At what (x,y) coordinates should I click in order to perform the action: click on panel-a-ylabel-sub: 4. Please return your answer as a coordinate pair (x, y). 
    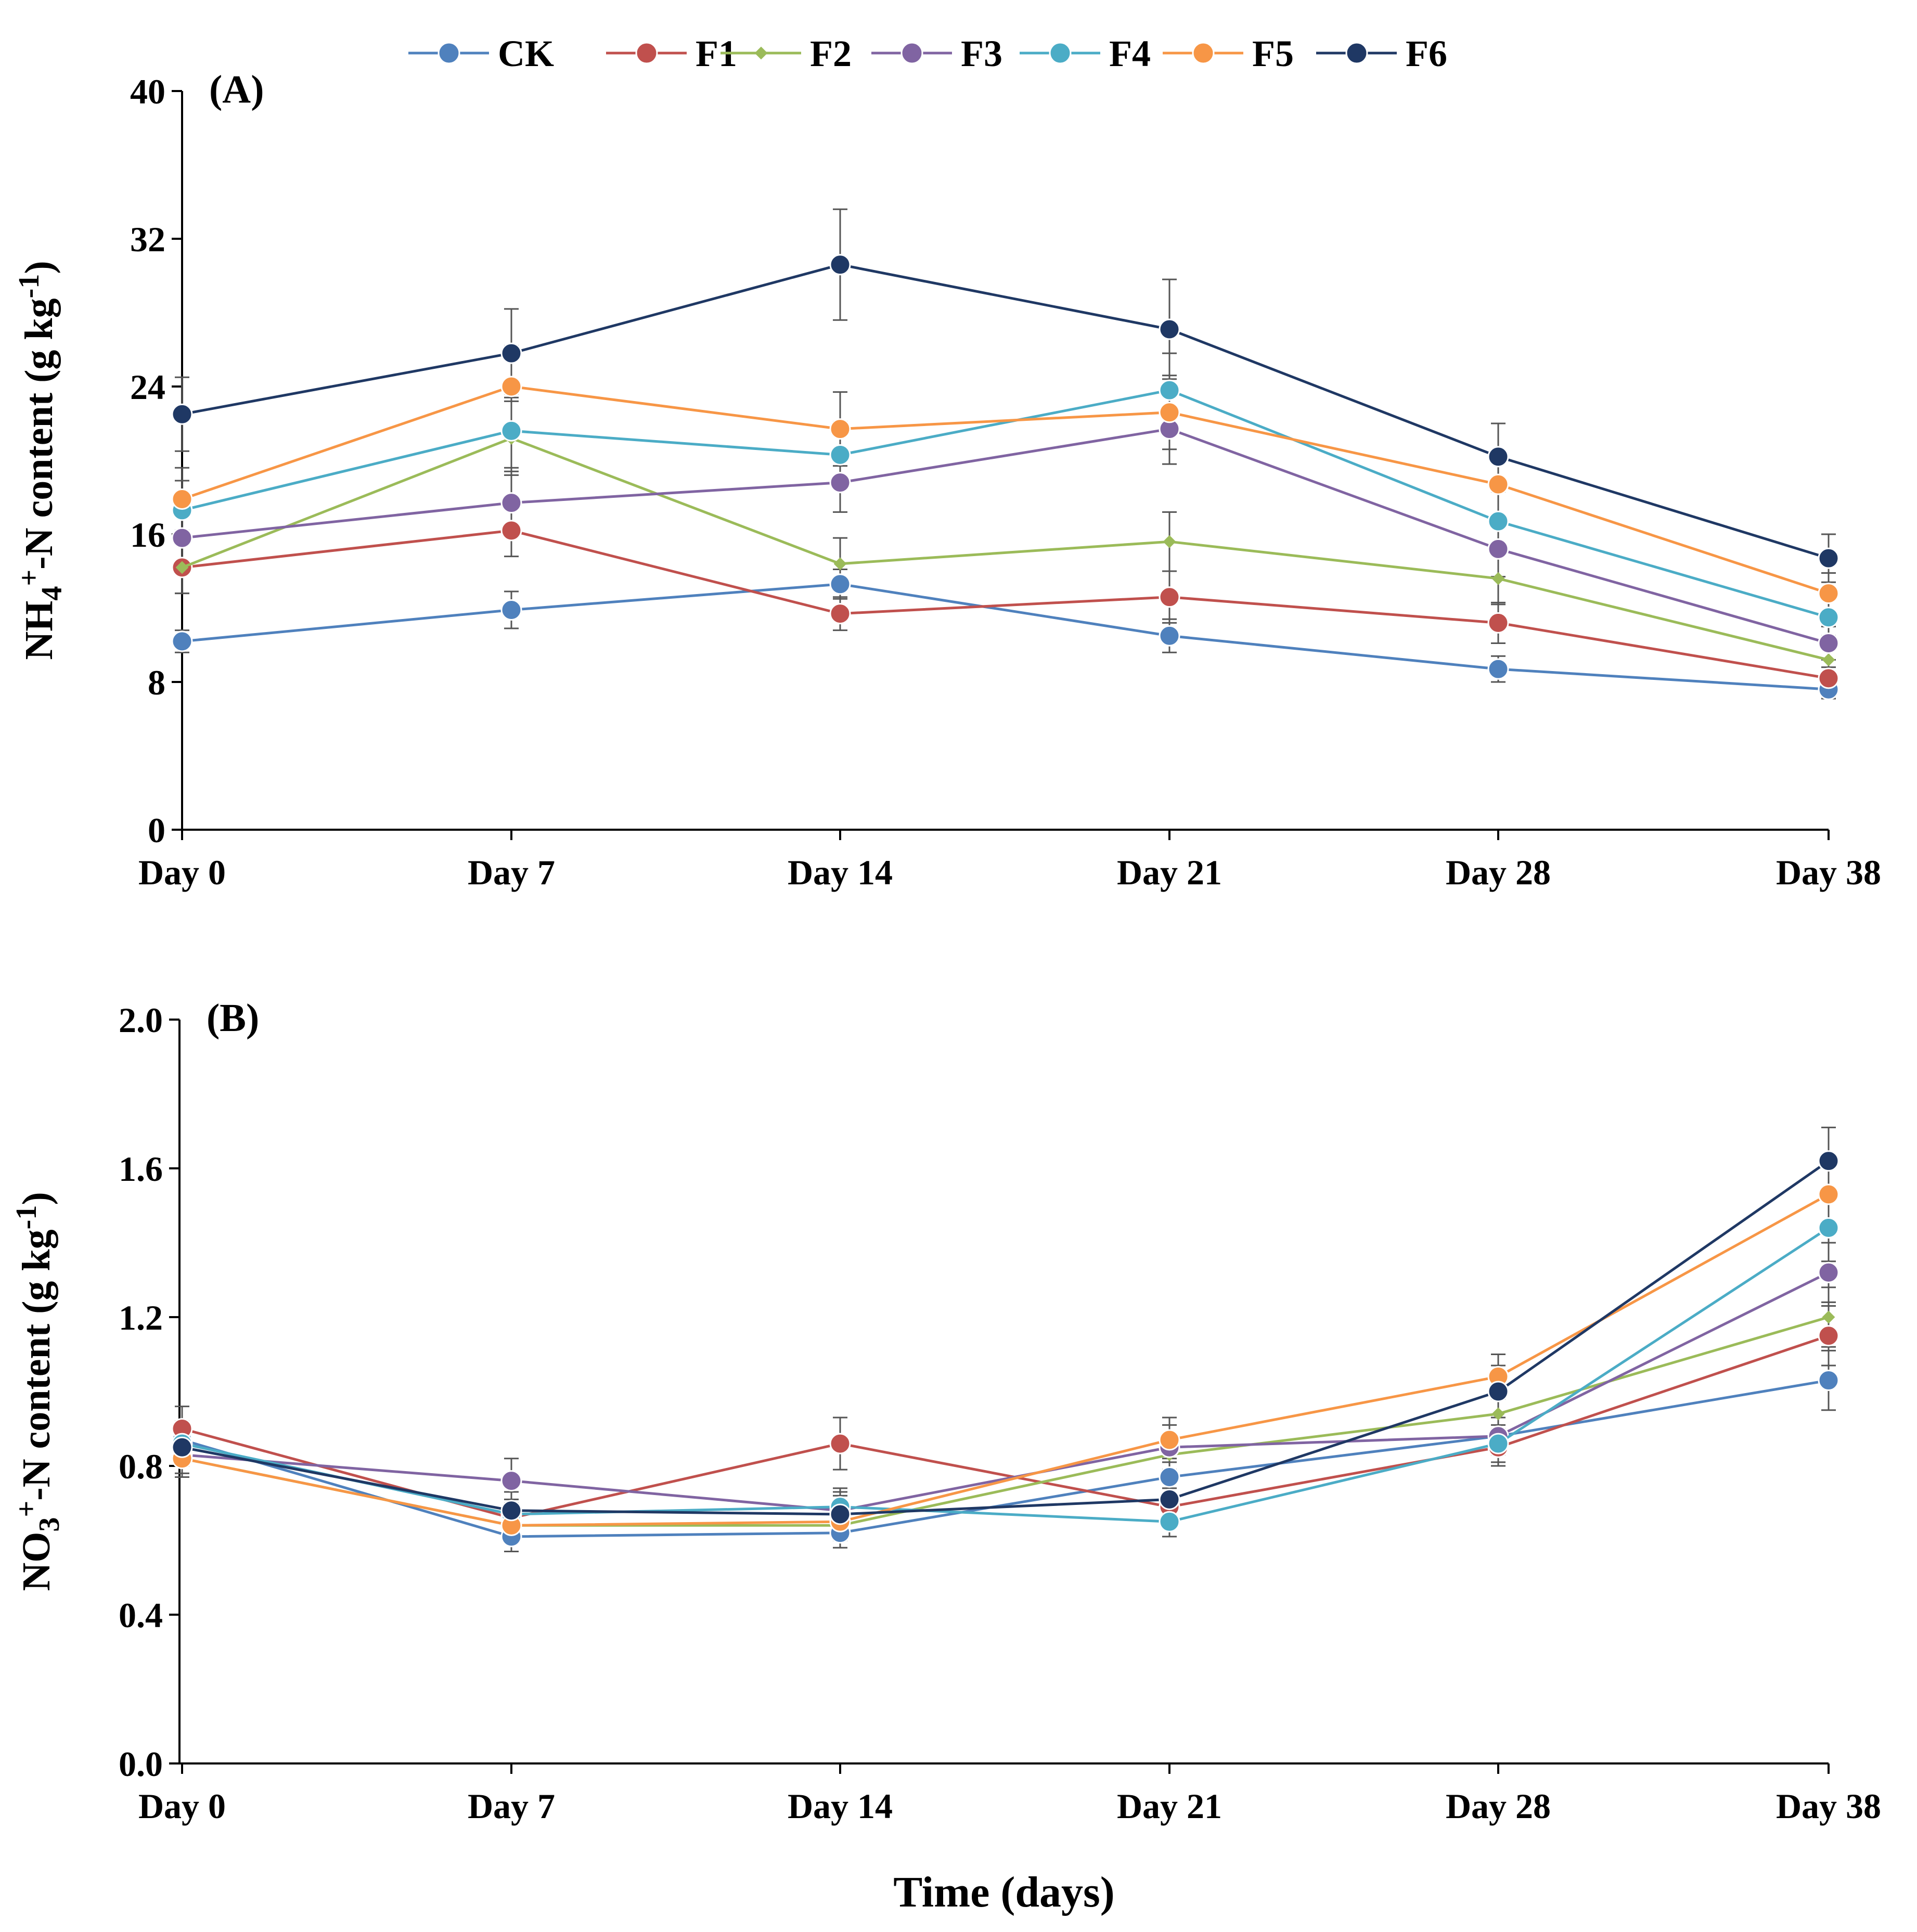
    Looking at the image, I should click on (52, 593).